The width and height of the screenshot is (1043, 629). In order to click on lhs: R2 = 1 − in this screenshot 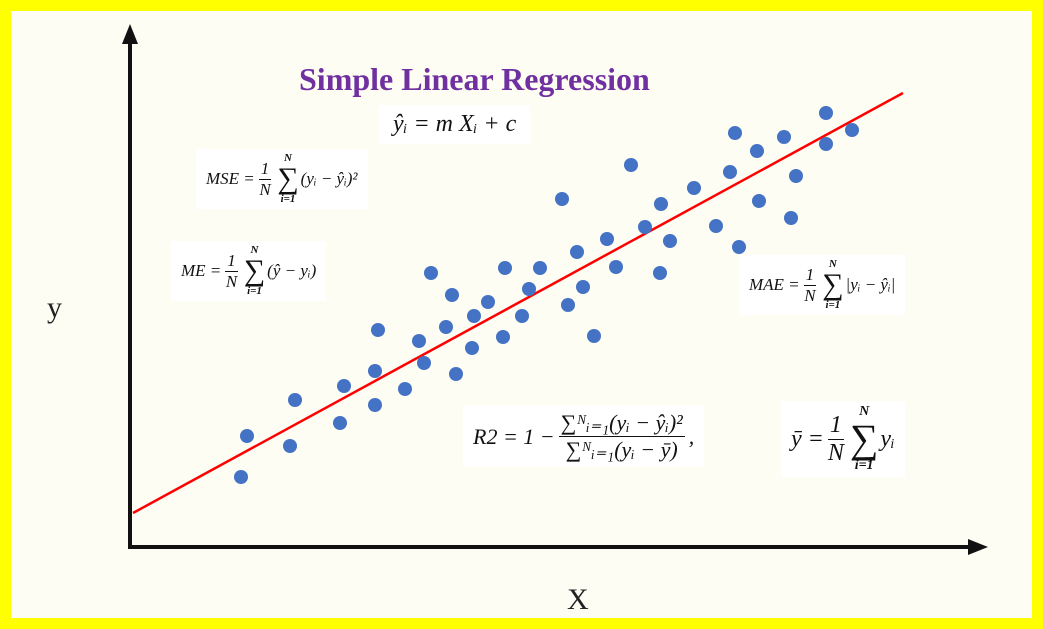, I will do `click(514, 436)`.